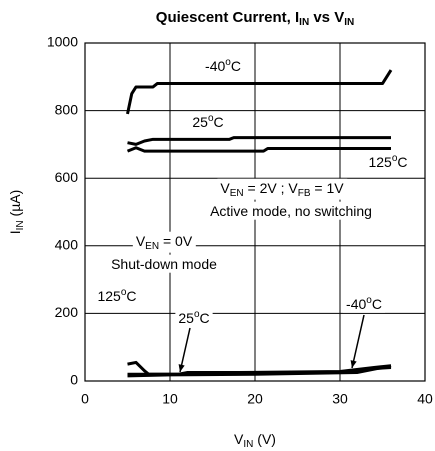 The height and width of the screenshot is (451, 435). What do you see at coordinates (67, 312) in the screenshot?
I see `y-tick-label: 200` at bounding box center [67, 312].